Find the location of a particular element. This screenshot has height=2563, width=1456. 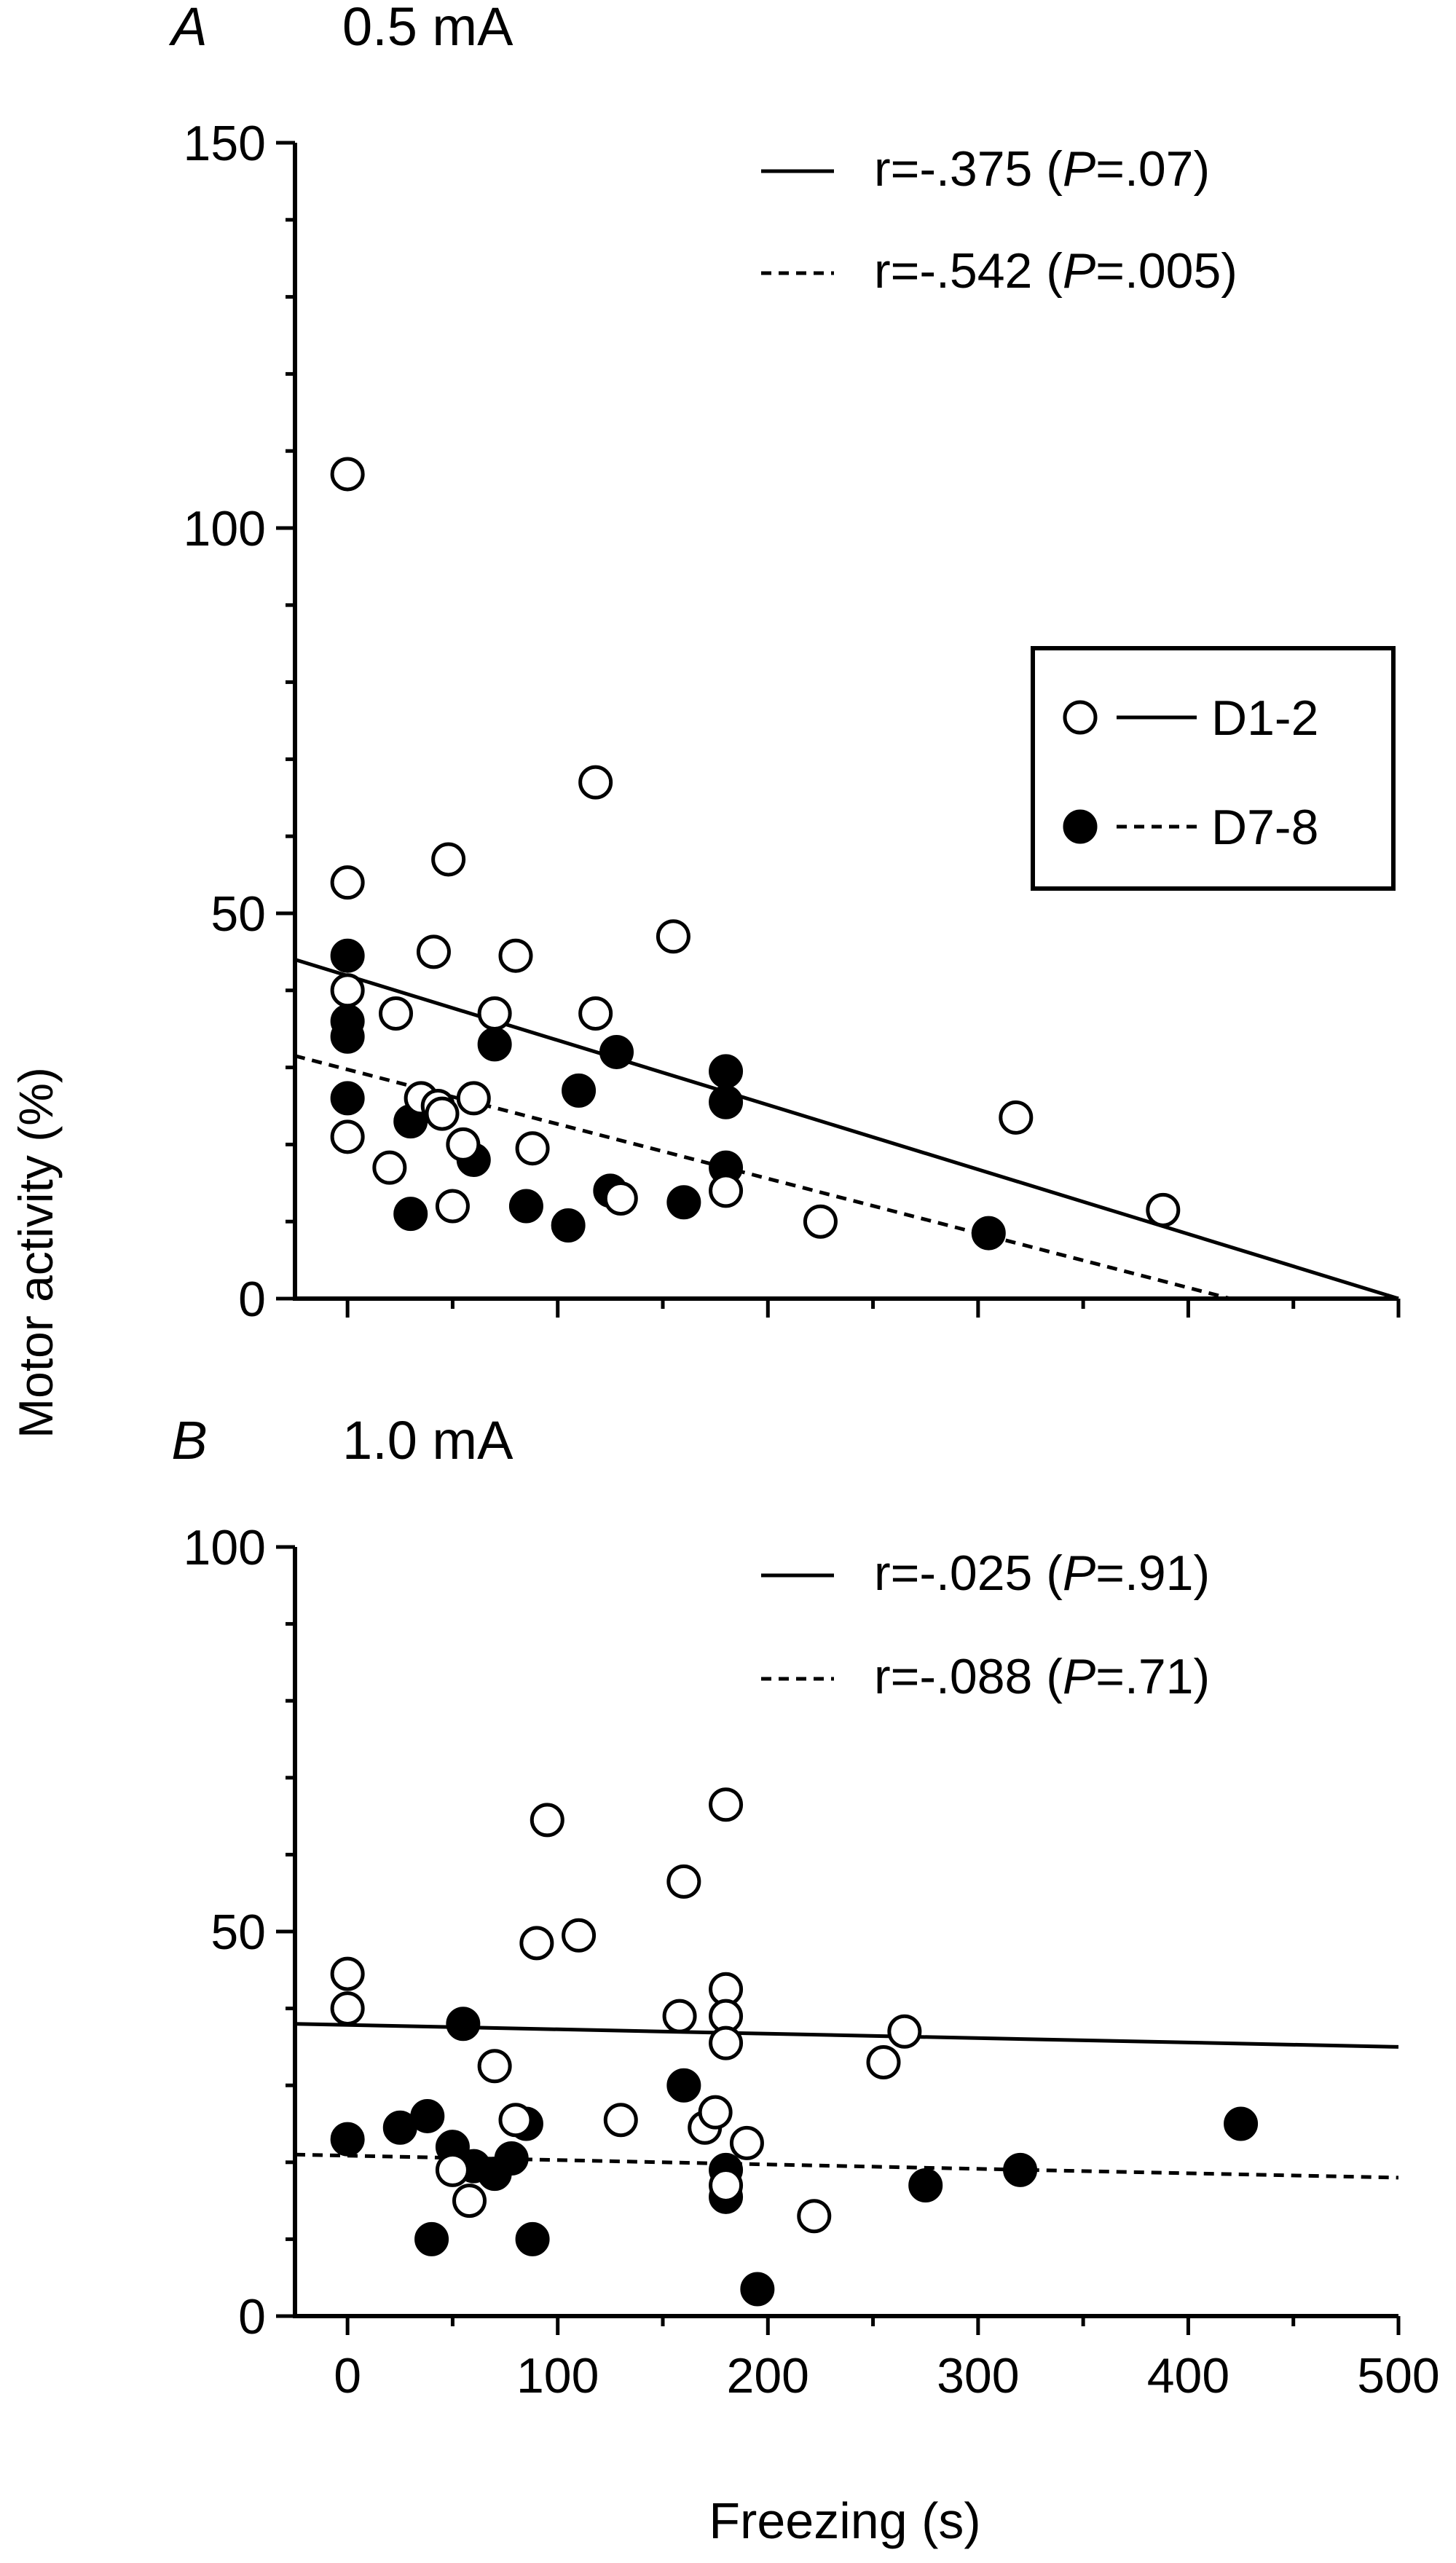

x-tick-label: 200 is located at coordinates (768, 2375).